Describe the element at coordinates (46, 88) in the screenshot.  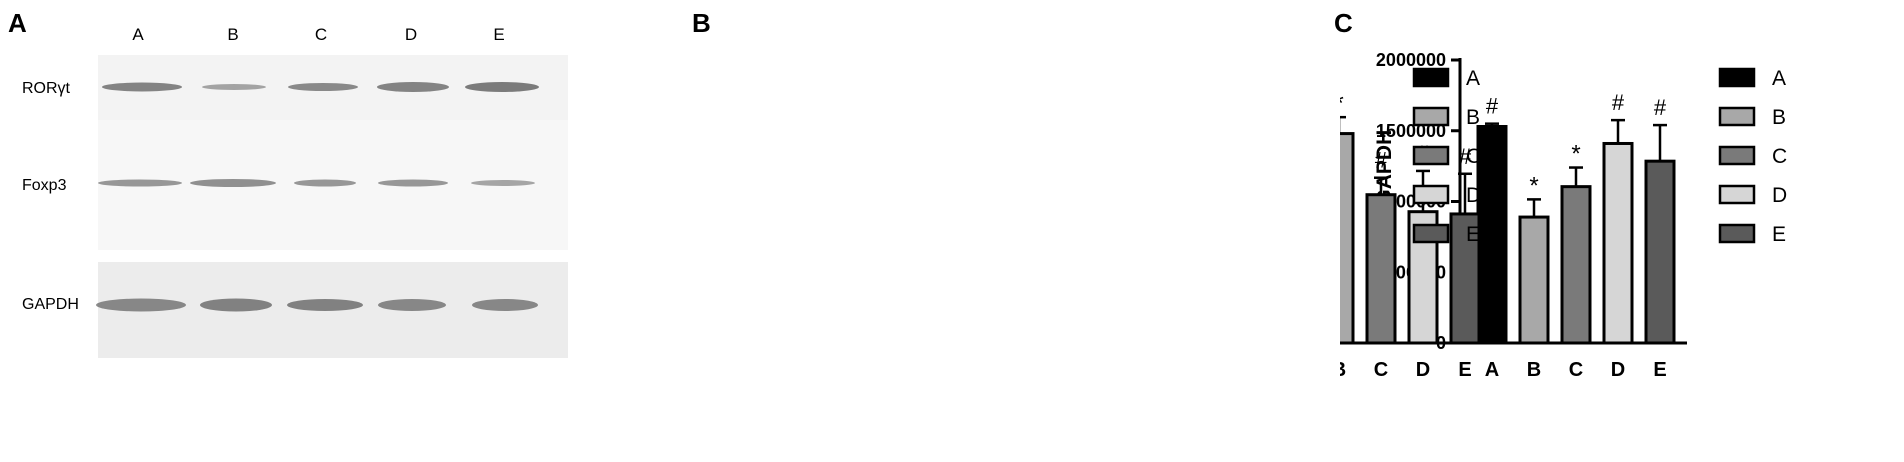
I see `row-label: RORγt` at that location.